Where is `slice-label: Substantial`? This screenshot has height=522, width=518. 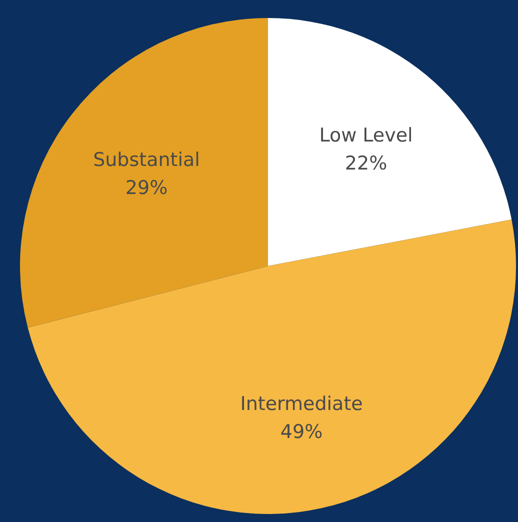 slice-label: Substantial is located at coordinates (146, 159).